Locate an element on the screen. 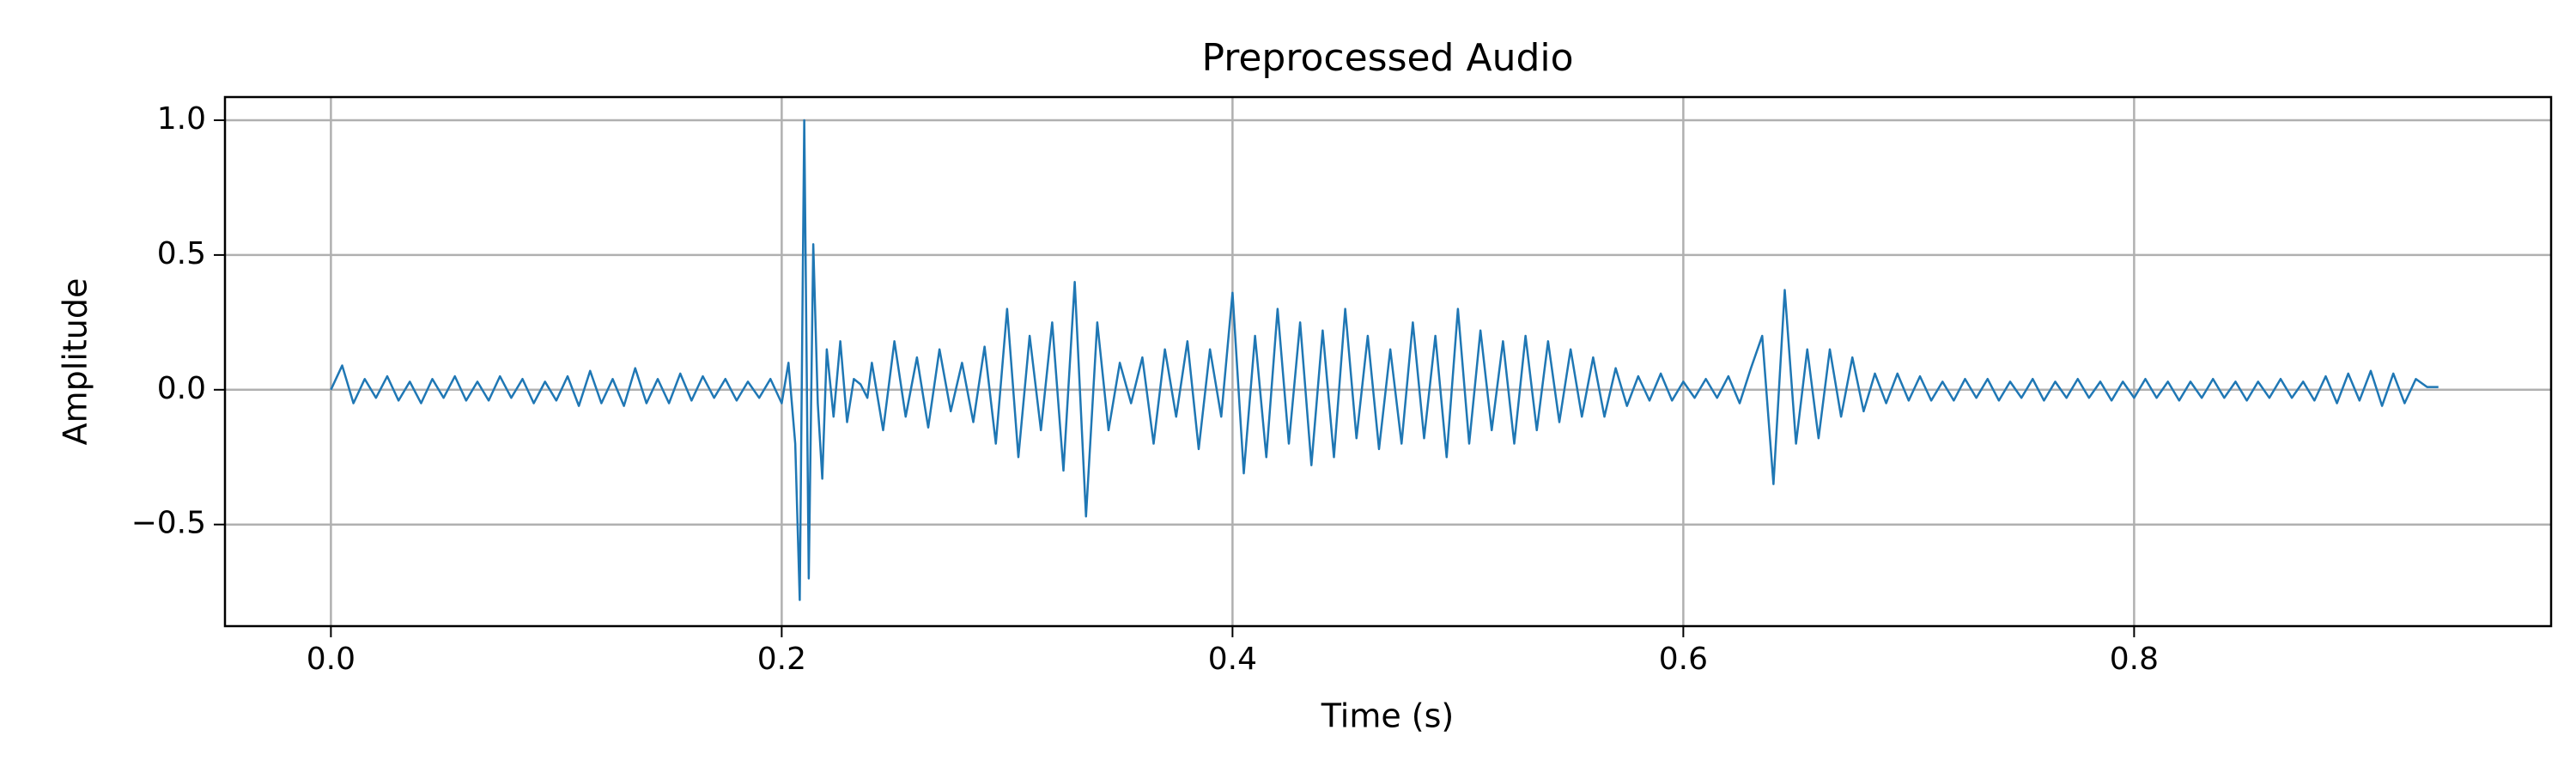  x-tick-label: 0.6 is located at coordinates (1683, 659).